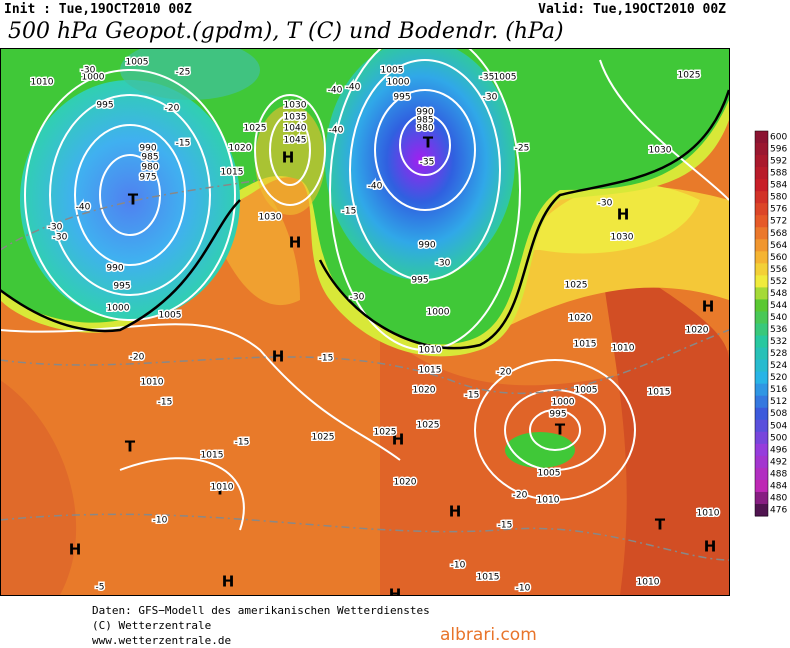 The width and height of the screenshot is (790, 648). I want to click on legend-label: 556, so click(778, 270).